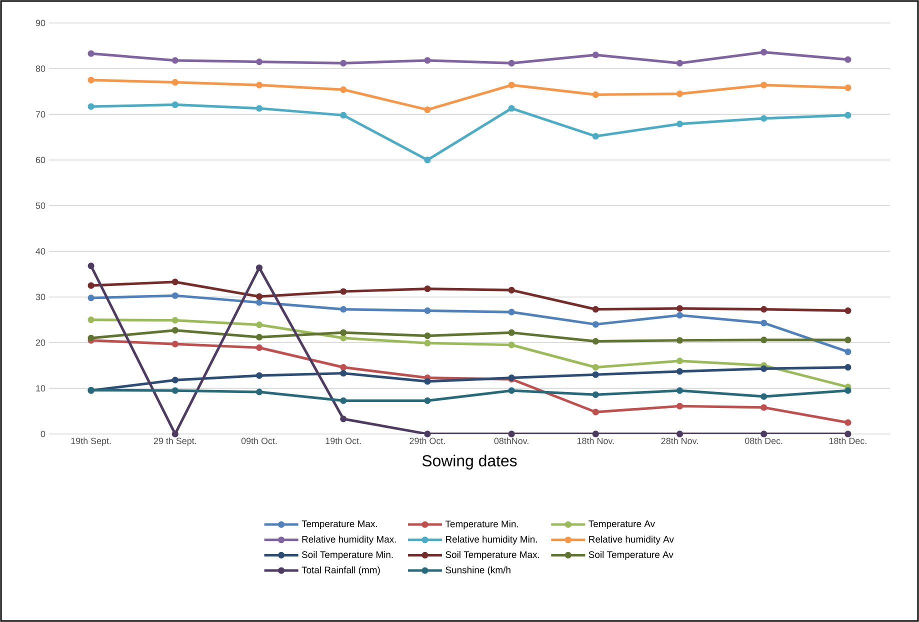 The height and width of the screenshot is (622, 919). Describe the element at coordinates (847, 441) in the screenshot. I see `x-tick-label: 18th Dec.` at that location.